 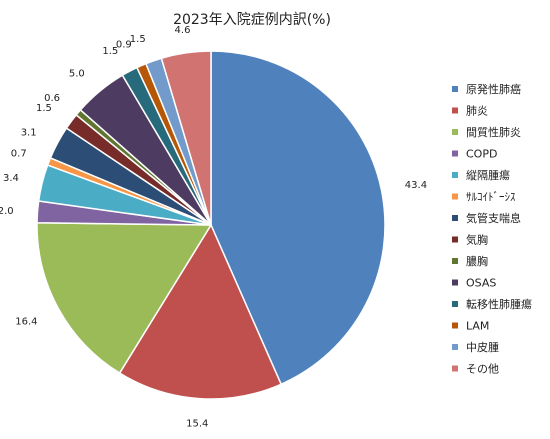 I want to click on legend-label-3: 間質性肺炎, so click(x=493, y=132).